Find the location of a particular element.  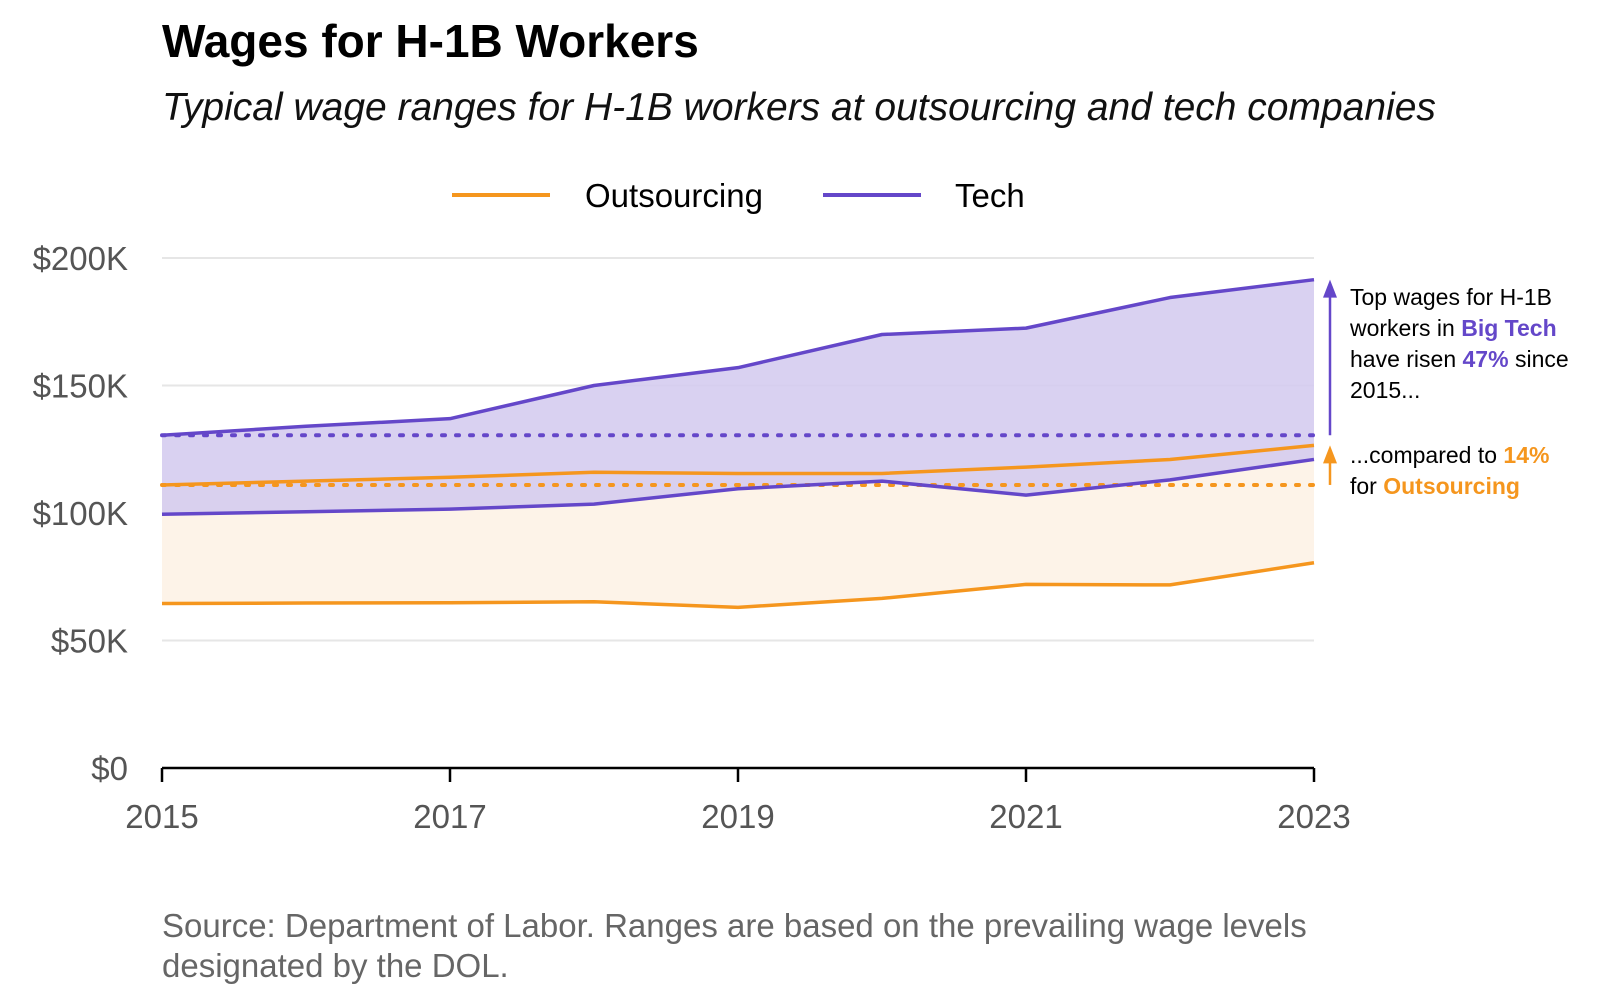

annotation-outsourcing-line1: ...compared to 14% is located at coordinates (1450, 455).